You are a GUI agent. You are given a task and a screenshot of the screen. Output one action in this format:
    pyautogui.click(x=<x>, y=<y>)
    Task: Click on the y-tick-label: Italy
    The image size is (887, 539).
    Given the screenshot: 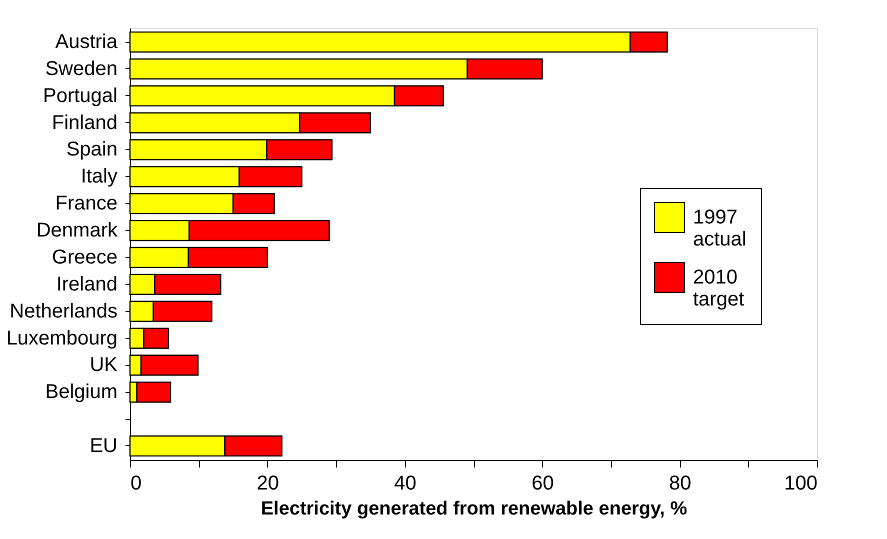 What is the action you would take?
    pyautogui.click(x=99, y=177)
    